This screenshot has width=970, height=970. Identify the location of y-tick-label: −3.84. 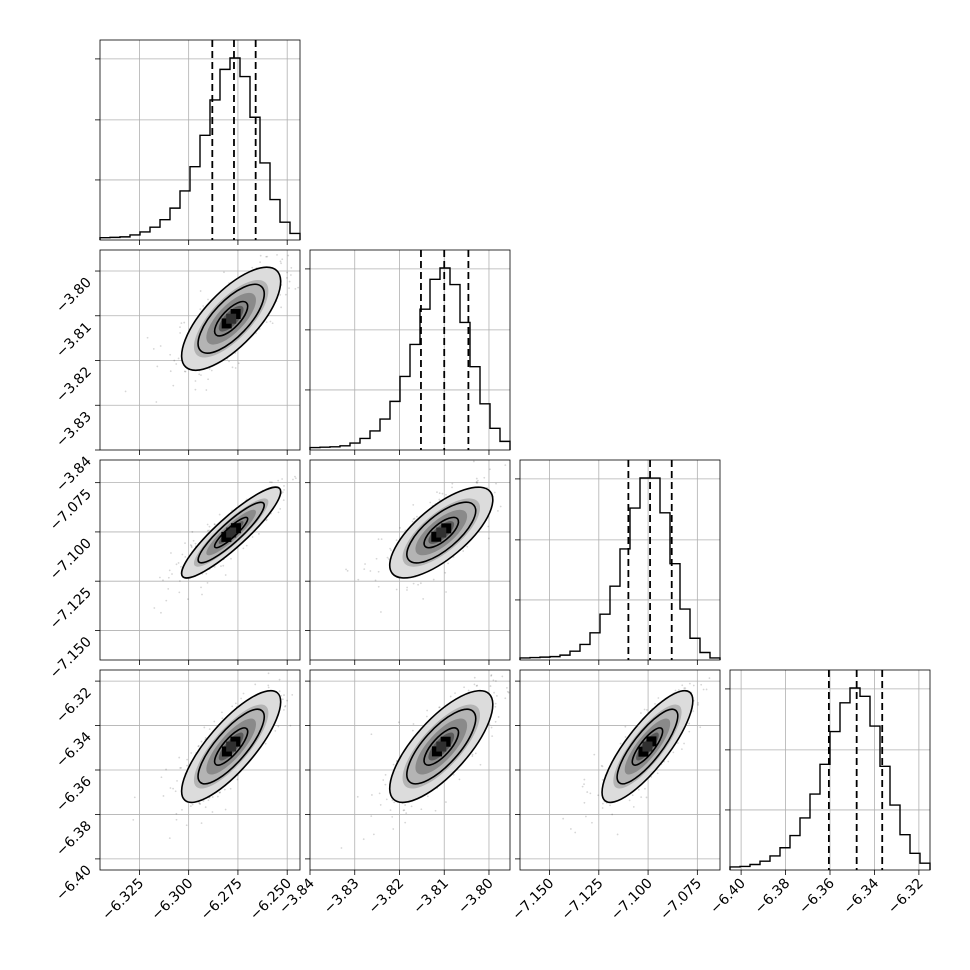
(74, 474).